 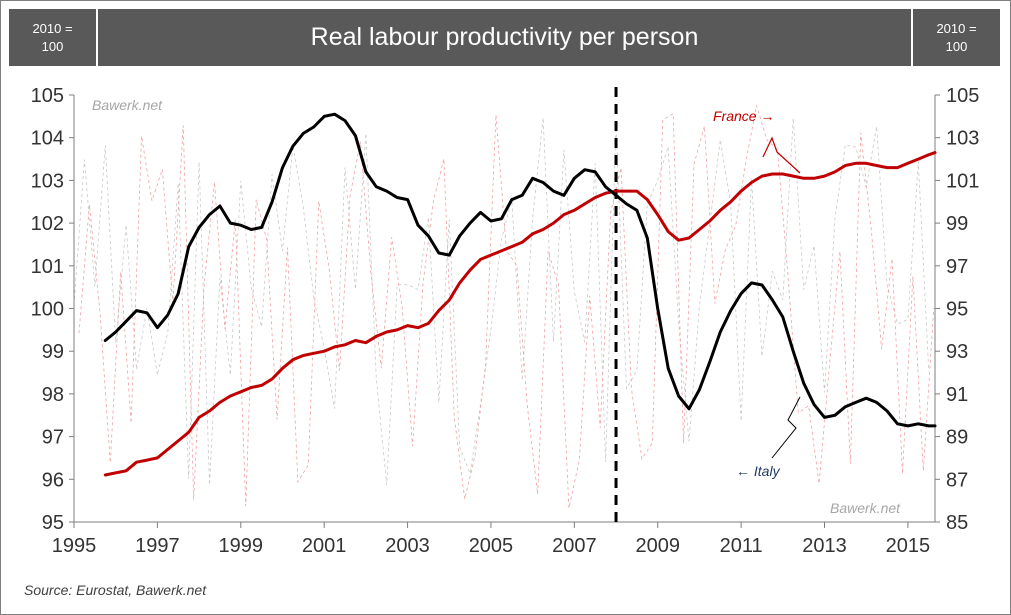 What do you see at coordinates (824, 546) in the screenshot?
I see `x-tick-label: 2013` at bounding box center [824, 546].